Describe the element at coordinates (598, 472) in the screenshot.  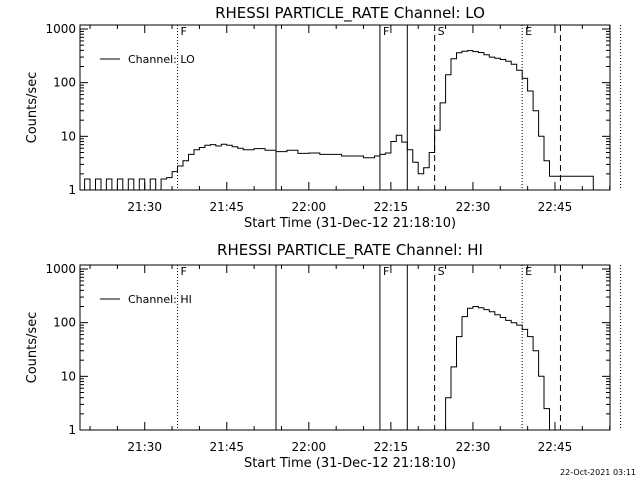
I see `timestamp-footer: 22-Oct-2021 03:11` at that location.